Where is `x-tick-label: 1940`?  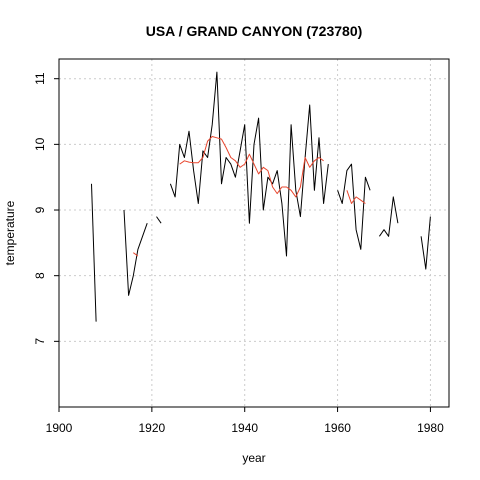
x-tick-label: 1940 is located at coordinates (244, 428).